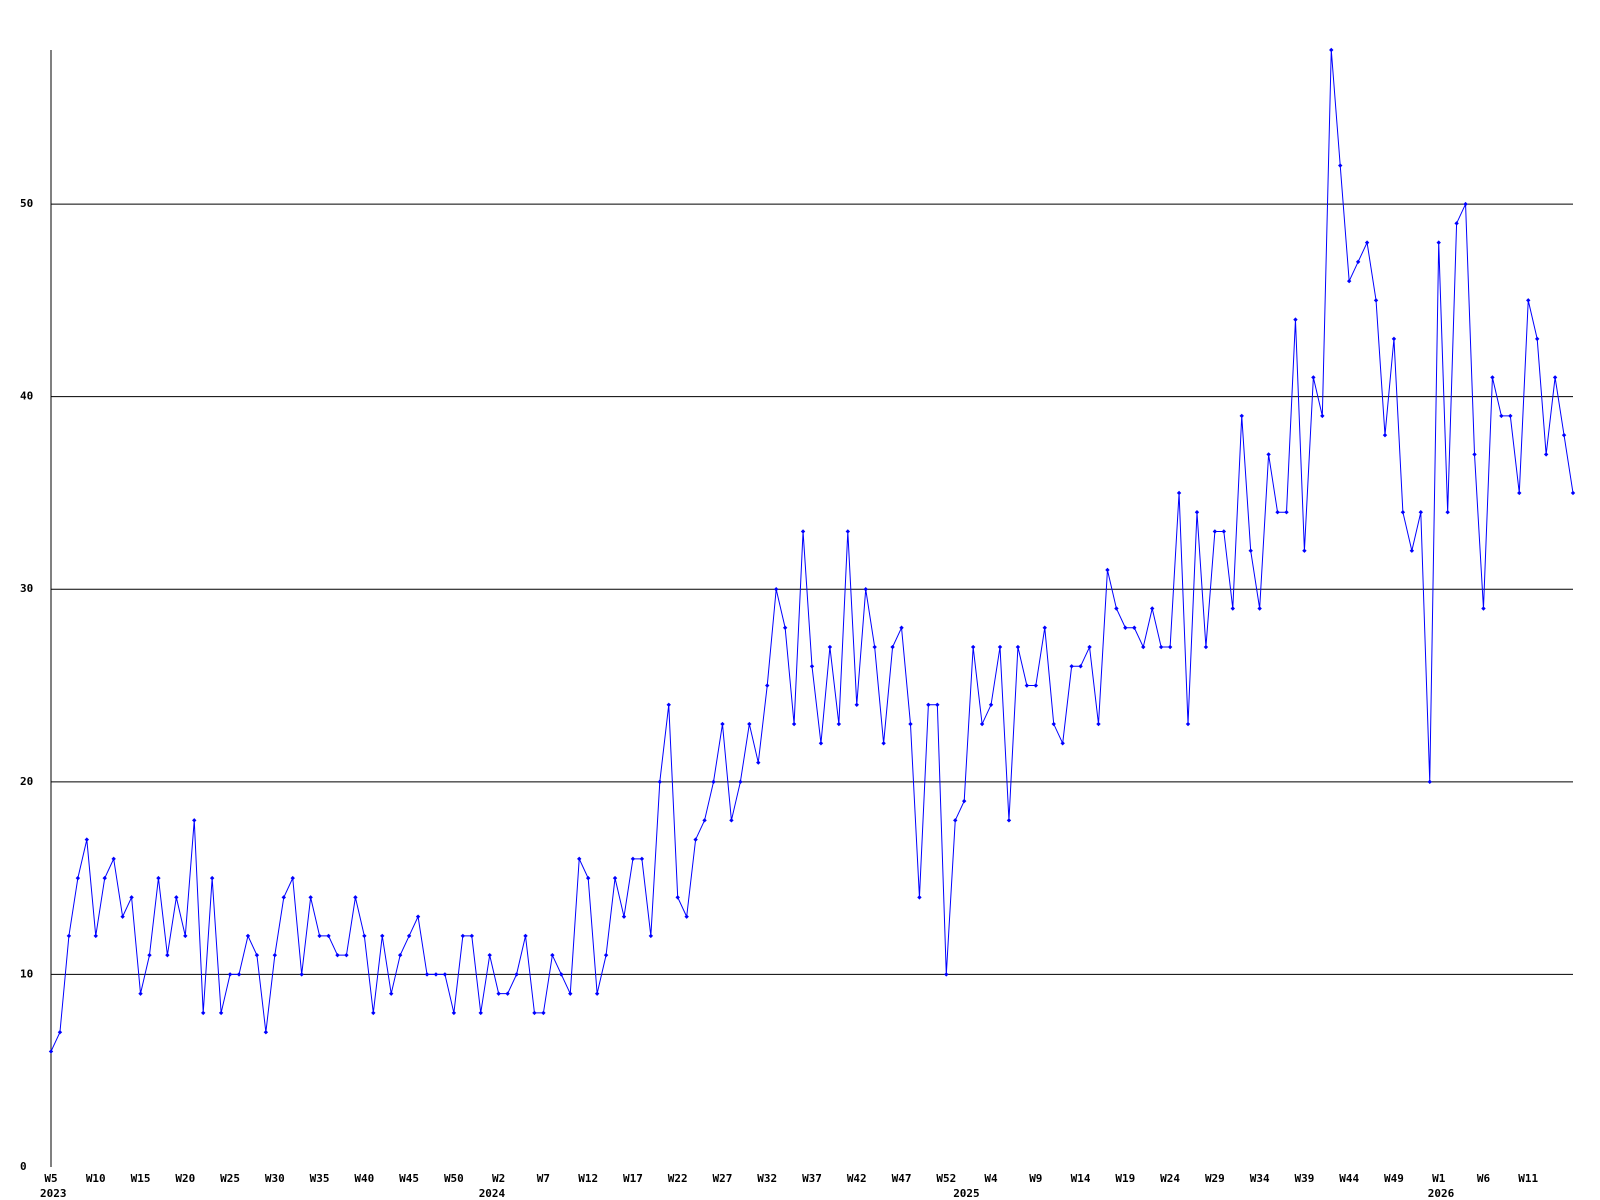 The height and width of the screenshot is (1200, 1600). I want to click on x-tick-label: W14, so click(1081, 1178).